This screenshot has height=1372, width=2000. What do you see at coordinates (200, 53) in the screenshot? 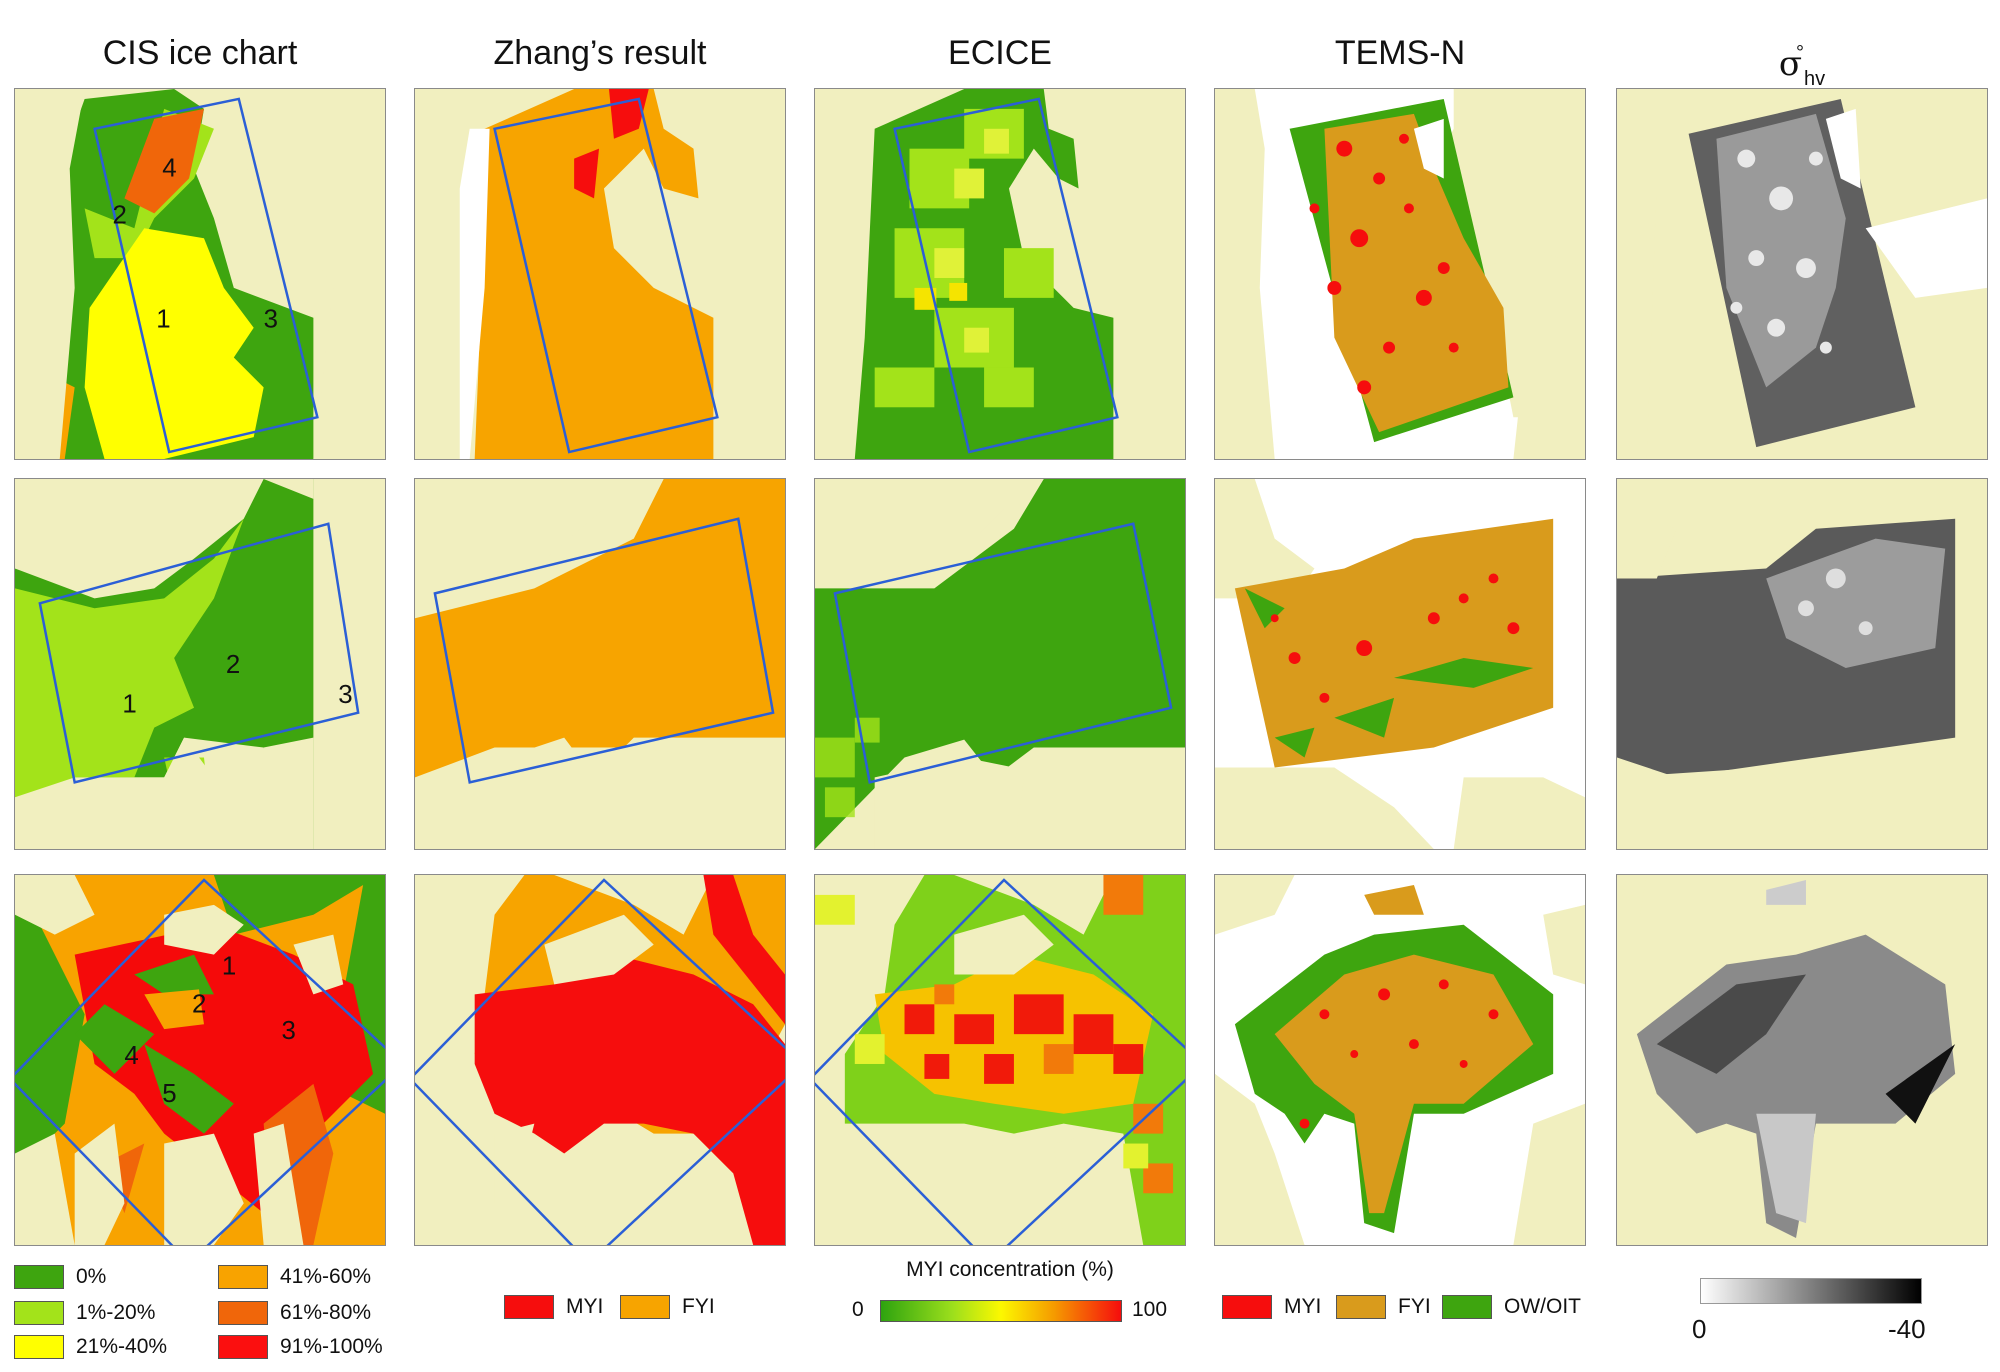
I see `column-title-cis: CIS ice chart` at bounding box center [200, 53].